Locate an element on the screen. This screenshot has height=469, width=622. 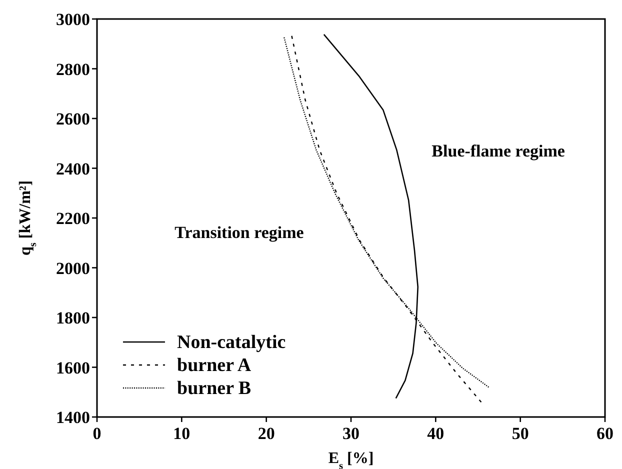
x-tick-label: 30 is located at coordinates (351, 433).